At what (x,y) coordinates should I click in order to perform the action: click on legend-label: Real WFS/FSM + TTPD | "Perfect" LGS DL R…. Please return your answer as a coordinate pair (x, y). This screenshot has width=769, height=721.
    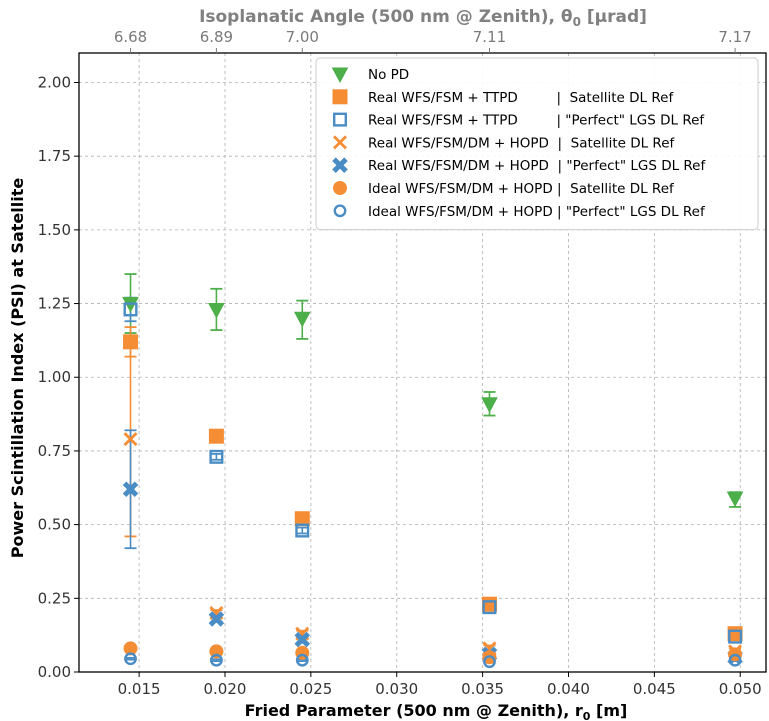
    Looking at the image, I should click on (536, 121).